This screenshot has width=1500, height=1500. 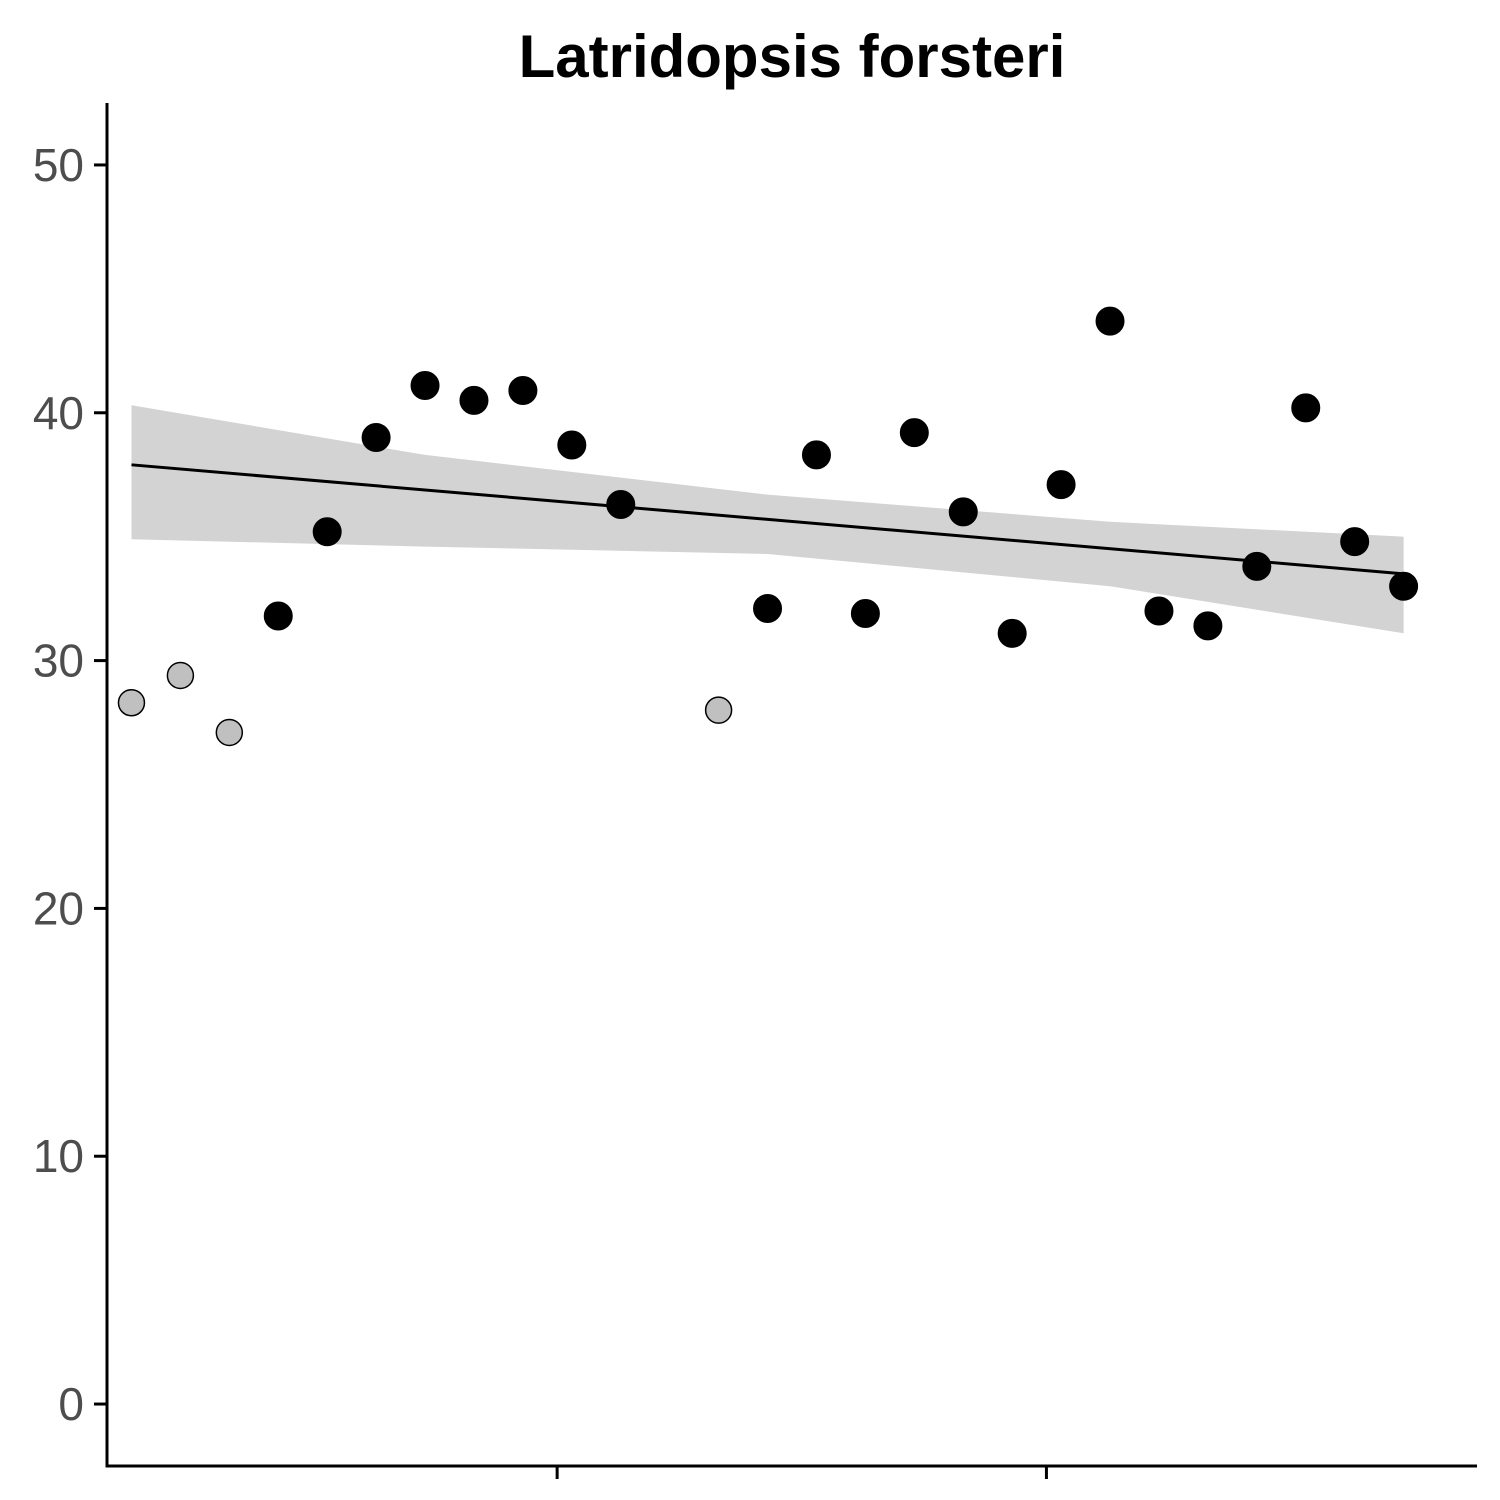 What do you see at coordinates (792, 56) in the screenshot?
I see `chart-title: Latridopsis forsteri` at bounding box center [792, 56].